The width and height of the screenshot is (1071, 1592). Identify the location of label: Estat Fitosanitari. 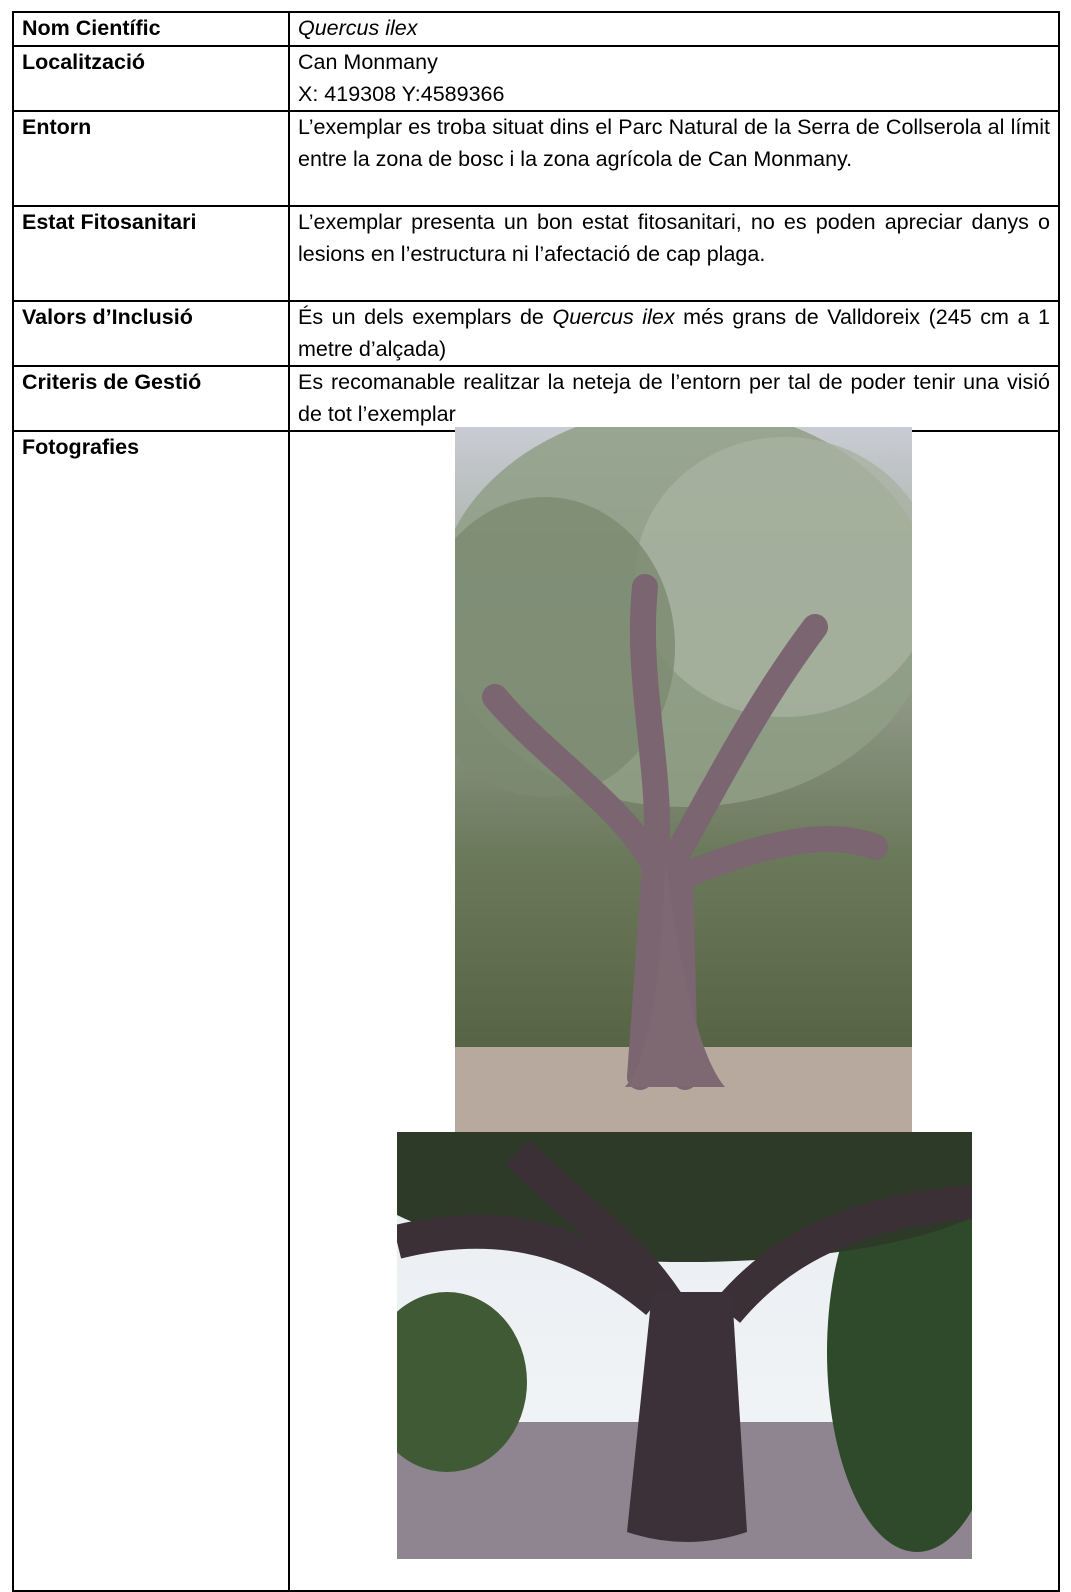
(151, 253).